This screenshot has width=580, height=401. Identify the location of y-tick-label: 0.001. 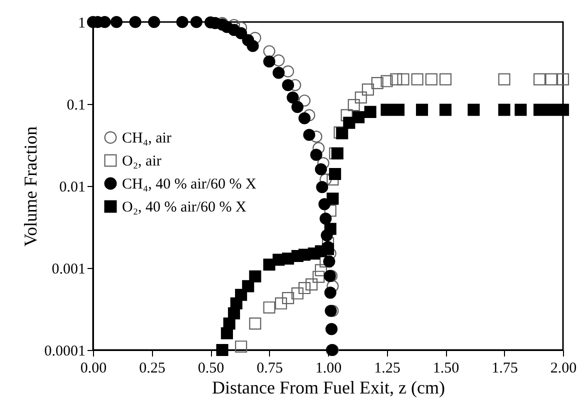
(69, 270).